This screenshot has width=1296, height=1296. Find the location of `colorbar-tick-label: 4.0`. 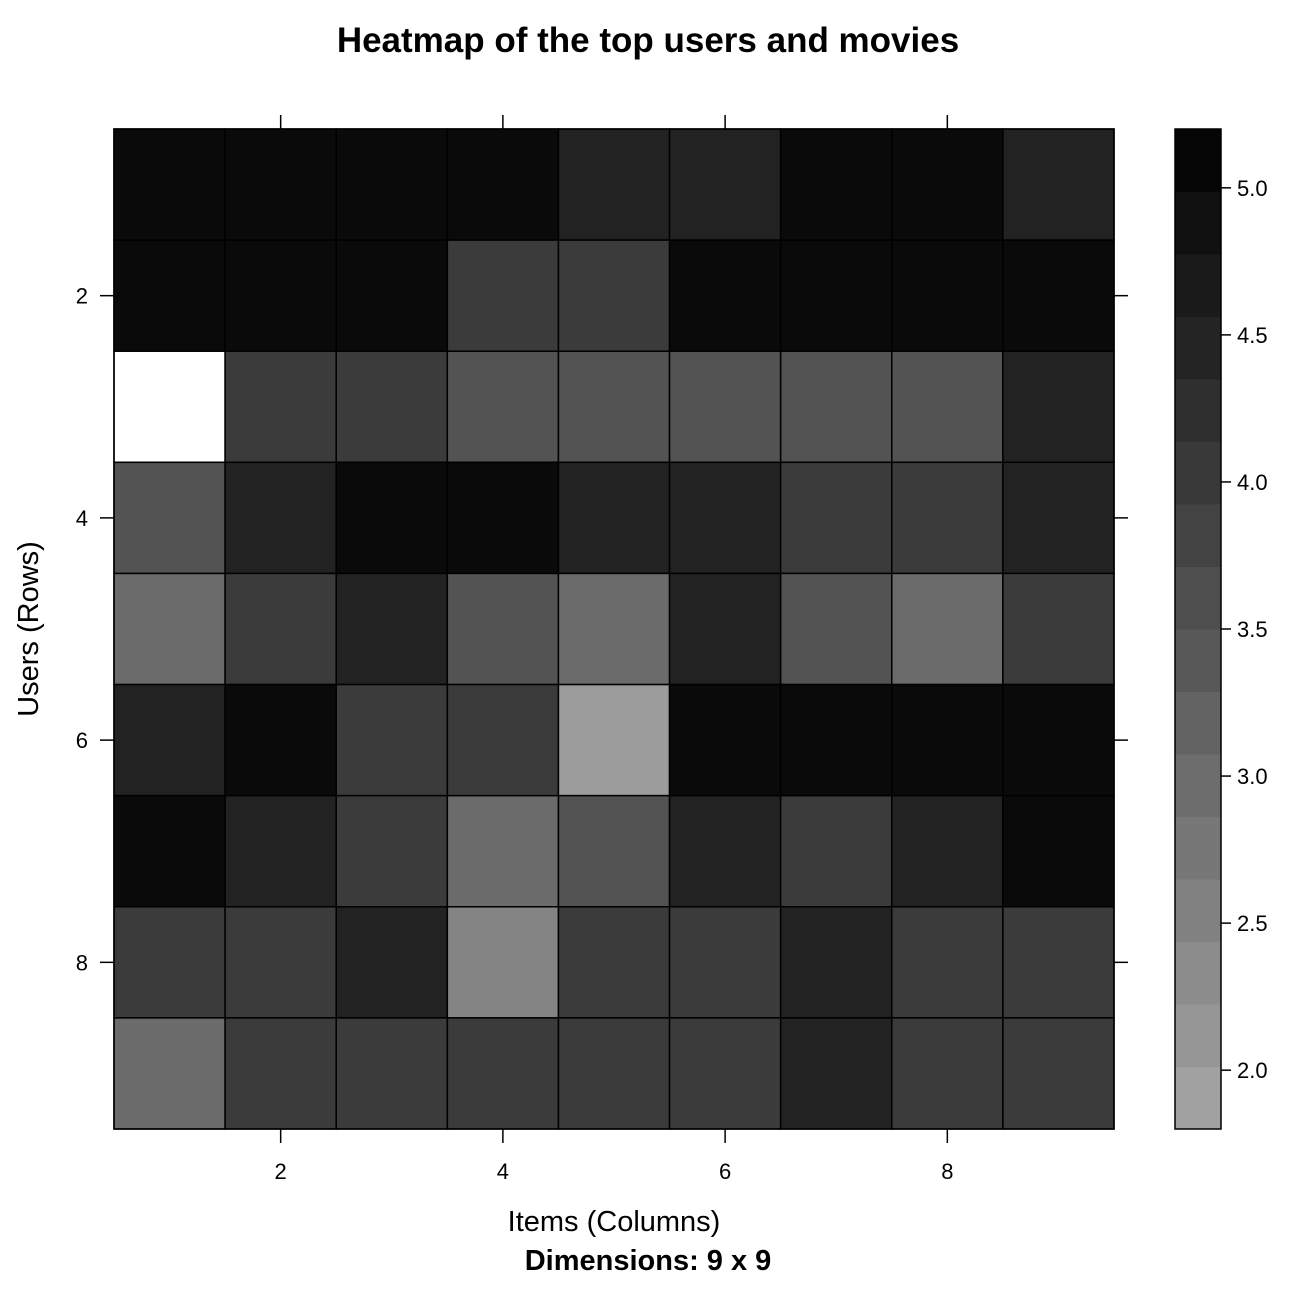

colorbar-tick-label: 4.0 is located at coordinates (1252, 482).